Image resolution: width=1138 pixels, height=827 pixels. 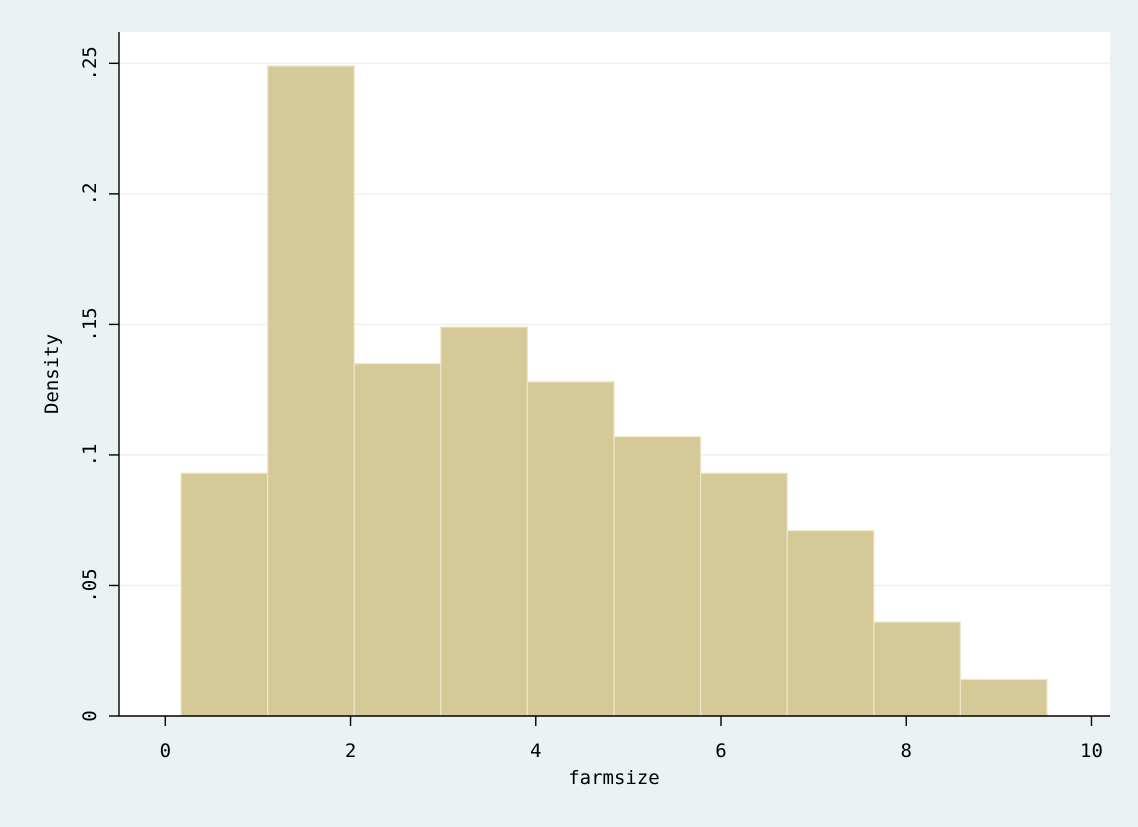 I want to click on x-tick-label: 10, so click(x=1091, y=751).